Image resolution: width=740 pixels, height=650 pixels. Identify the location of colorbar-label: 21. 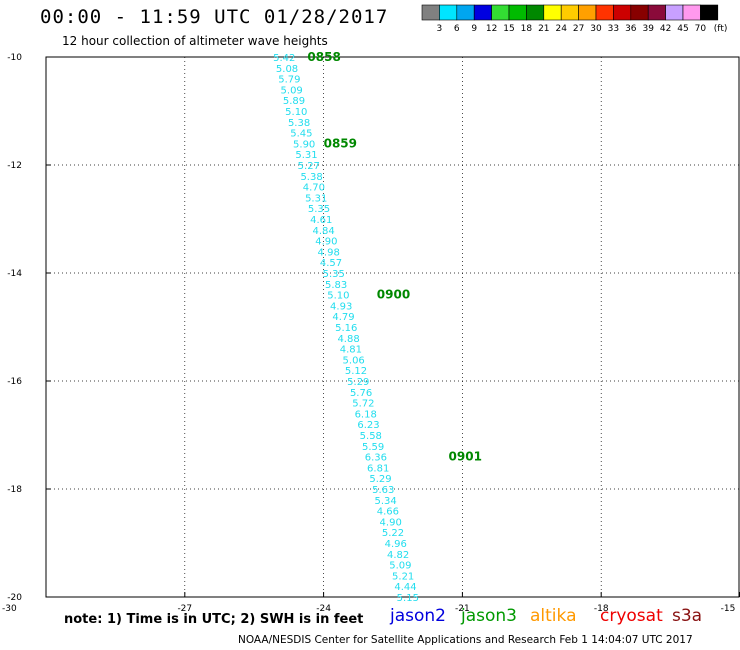
(543, 29).